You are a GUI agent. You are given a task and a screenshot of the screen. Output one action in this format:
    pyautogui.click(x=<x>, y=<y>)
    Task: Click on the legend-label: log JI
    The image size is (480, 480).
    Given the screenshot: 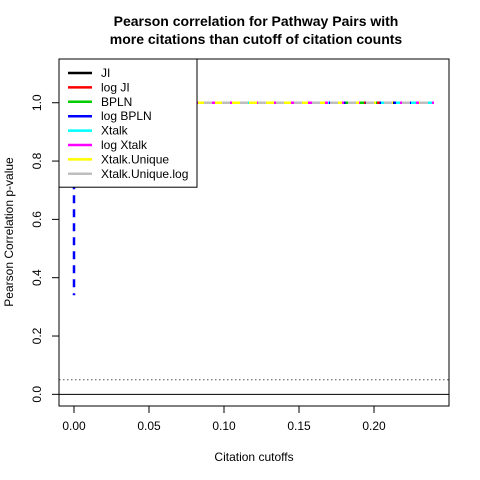 What is the action you would take?
    pyautogui.click(x=115, y=87)
    